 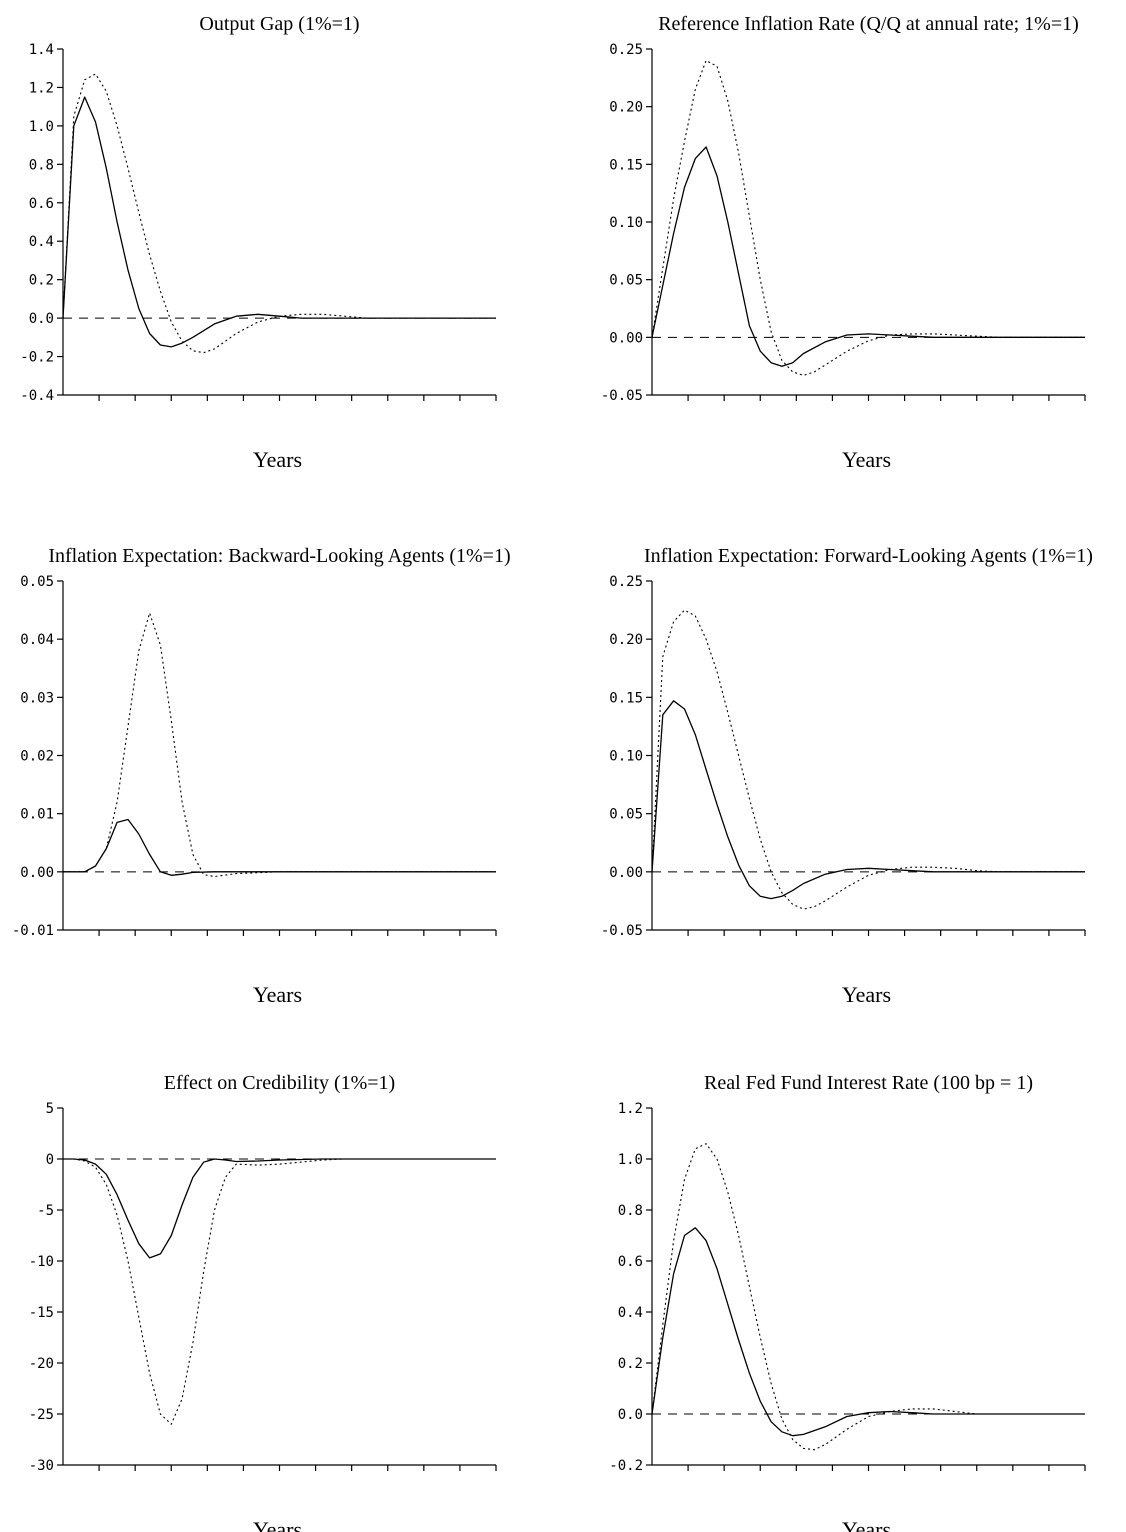 What do you see at coordinates (41, 1313) in the screenshot?
I see `y-tick-label: -15` at bounding box center [41, 1313].